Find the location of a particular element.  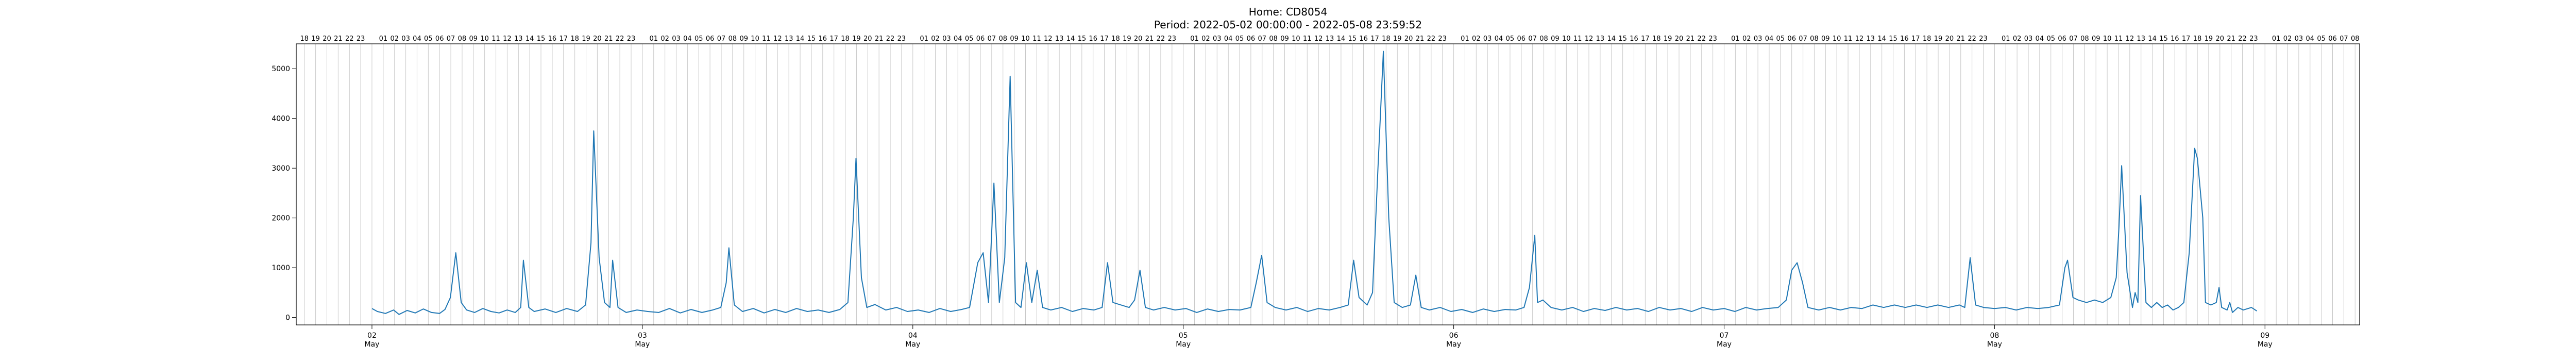

y-tick-label: 0 is located at coordinates (287, 318).